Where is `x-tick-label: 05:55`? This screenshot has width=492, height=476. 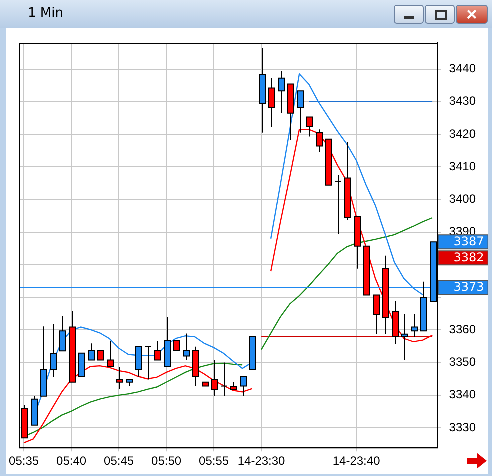
x-tick-label: 05:55 is located at coordinates (214, 461).